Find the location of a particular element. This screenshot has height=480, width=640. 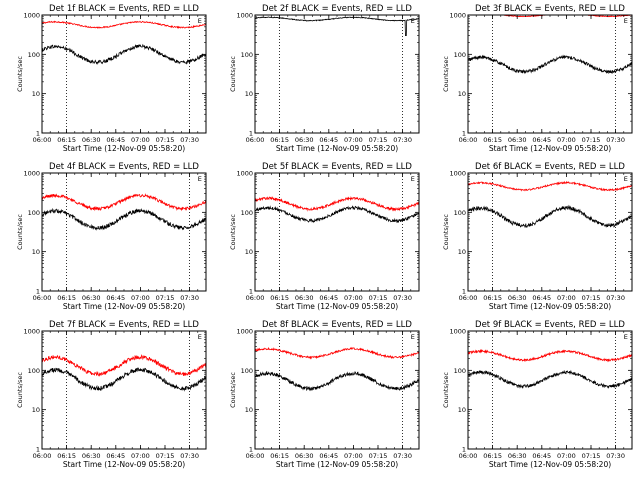

panel-title: Det 3f BLACK = Events, RED = LLD is located at coordinates (550, 9).